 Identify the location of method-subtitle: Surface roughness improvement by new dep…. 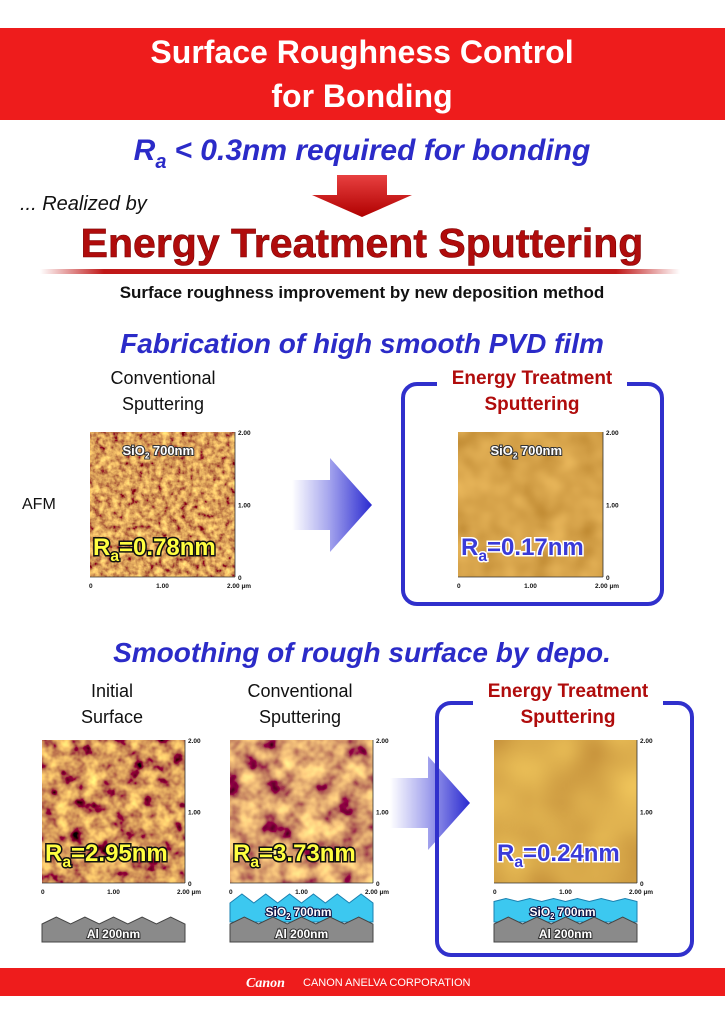
(362, 292).